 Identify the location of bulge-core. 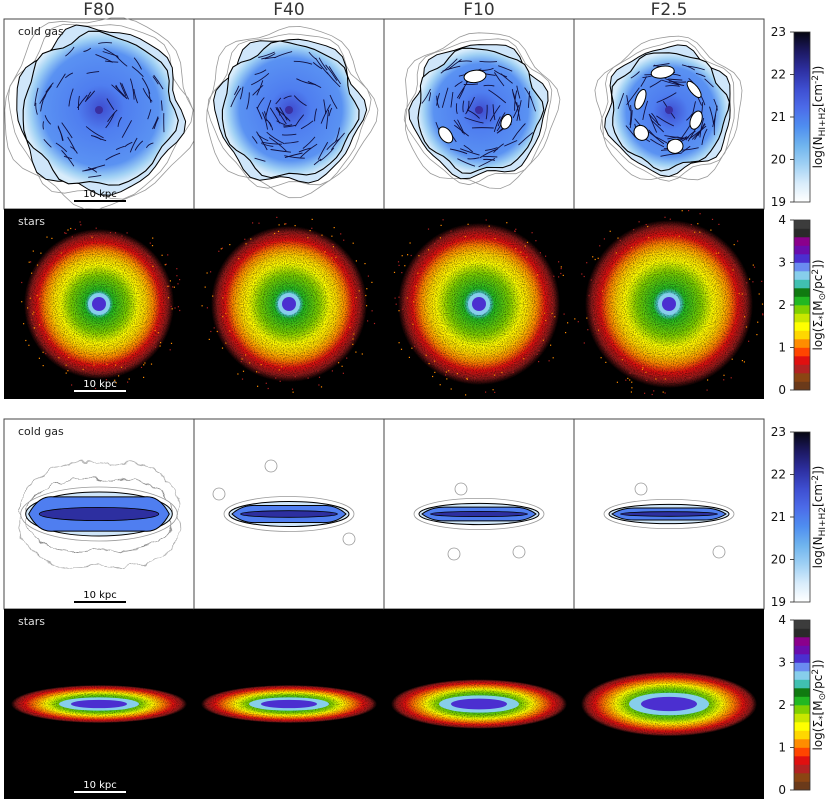
(99, 704).